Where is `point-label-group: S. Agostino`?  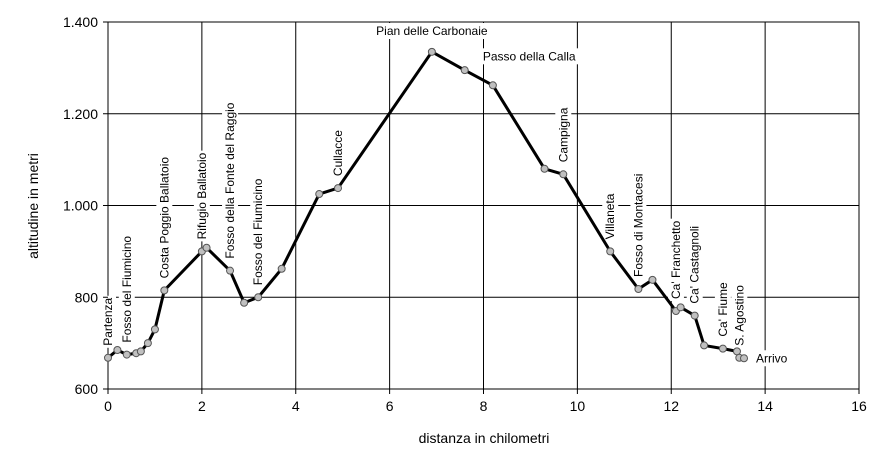 point-label-group: S. Agostino is located at coordinates (739, 315).